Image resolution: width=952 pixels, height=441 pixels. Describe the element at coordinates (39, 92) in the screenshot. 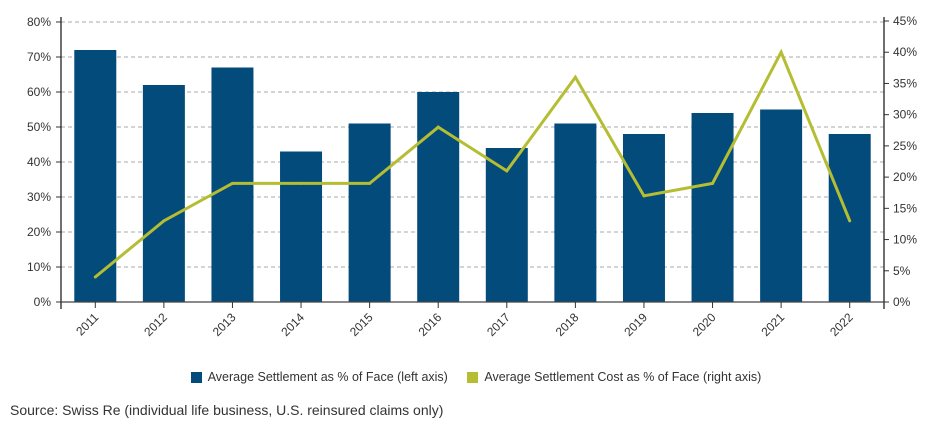

I see `left-axis-tick-label: 60%` at that location.